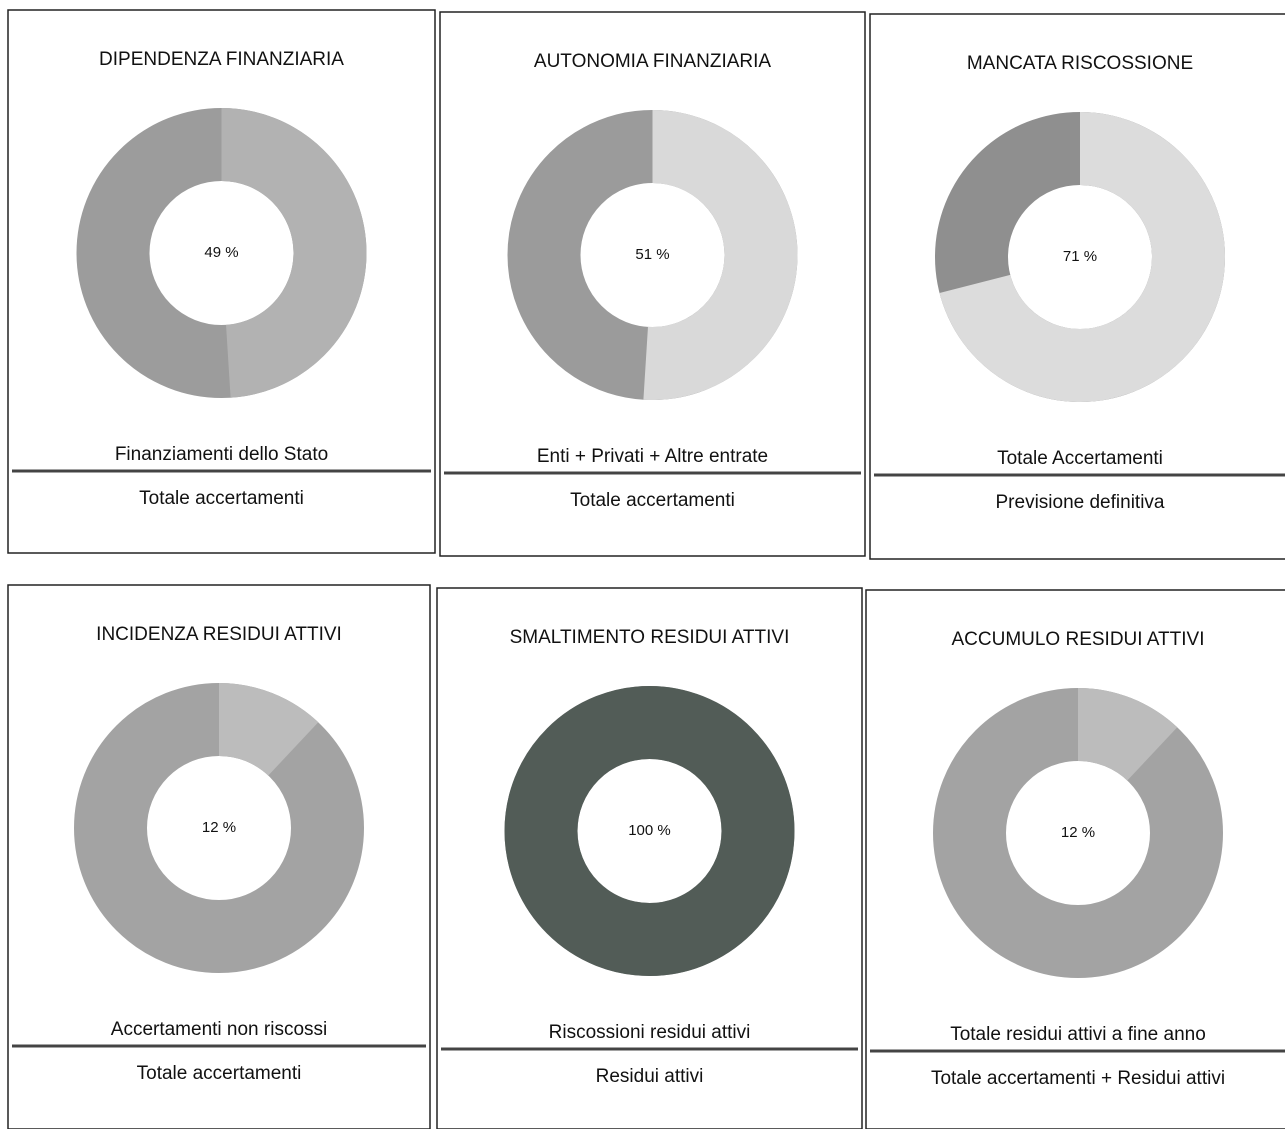  I want to click on numerator-label: Totale residui attivi a fine anno, so click(1078, 1034).